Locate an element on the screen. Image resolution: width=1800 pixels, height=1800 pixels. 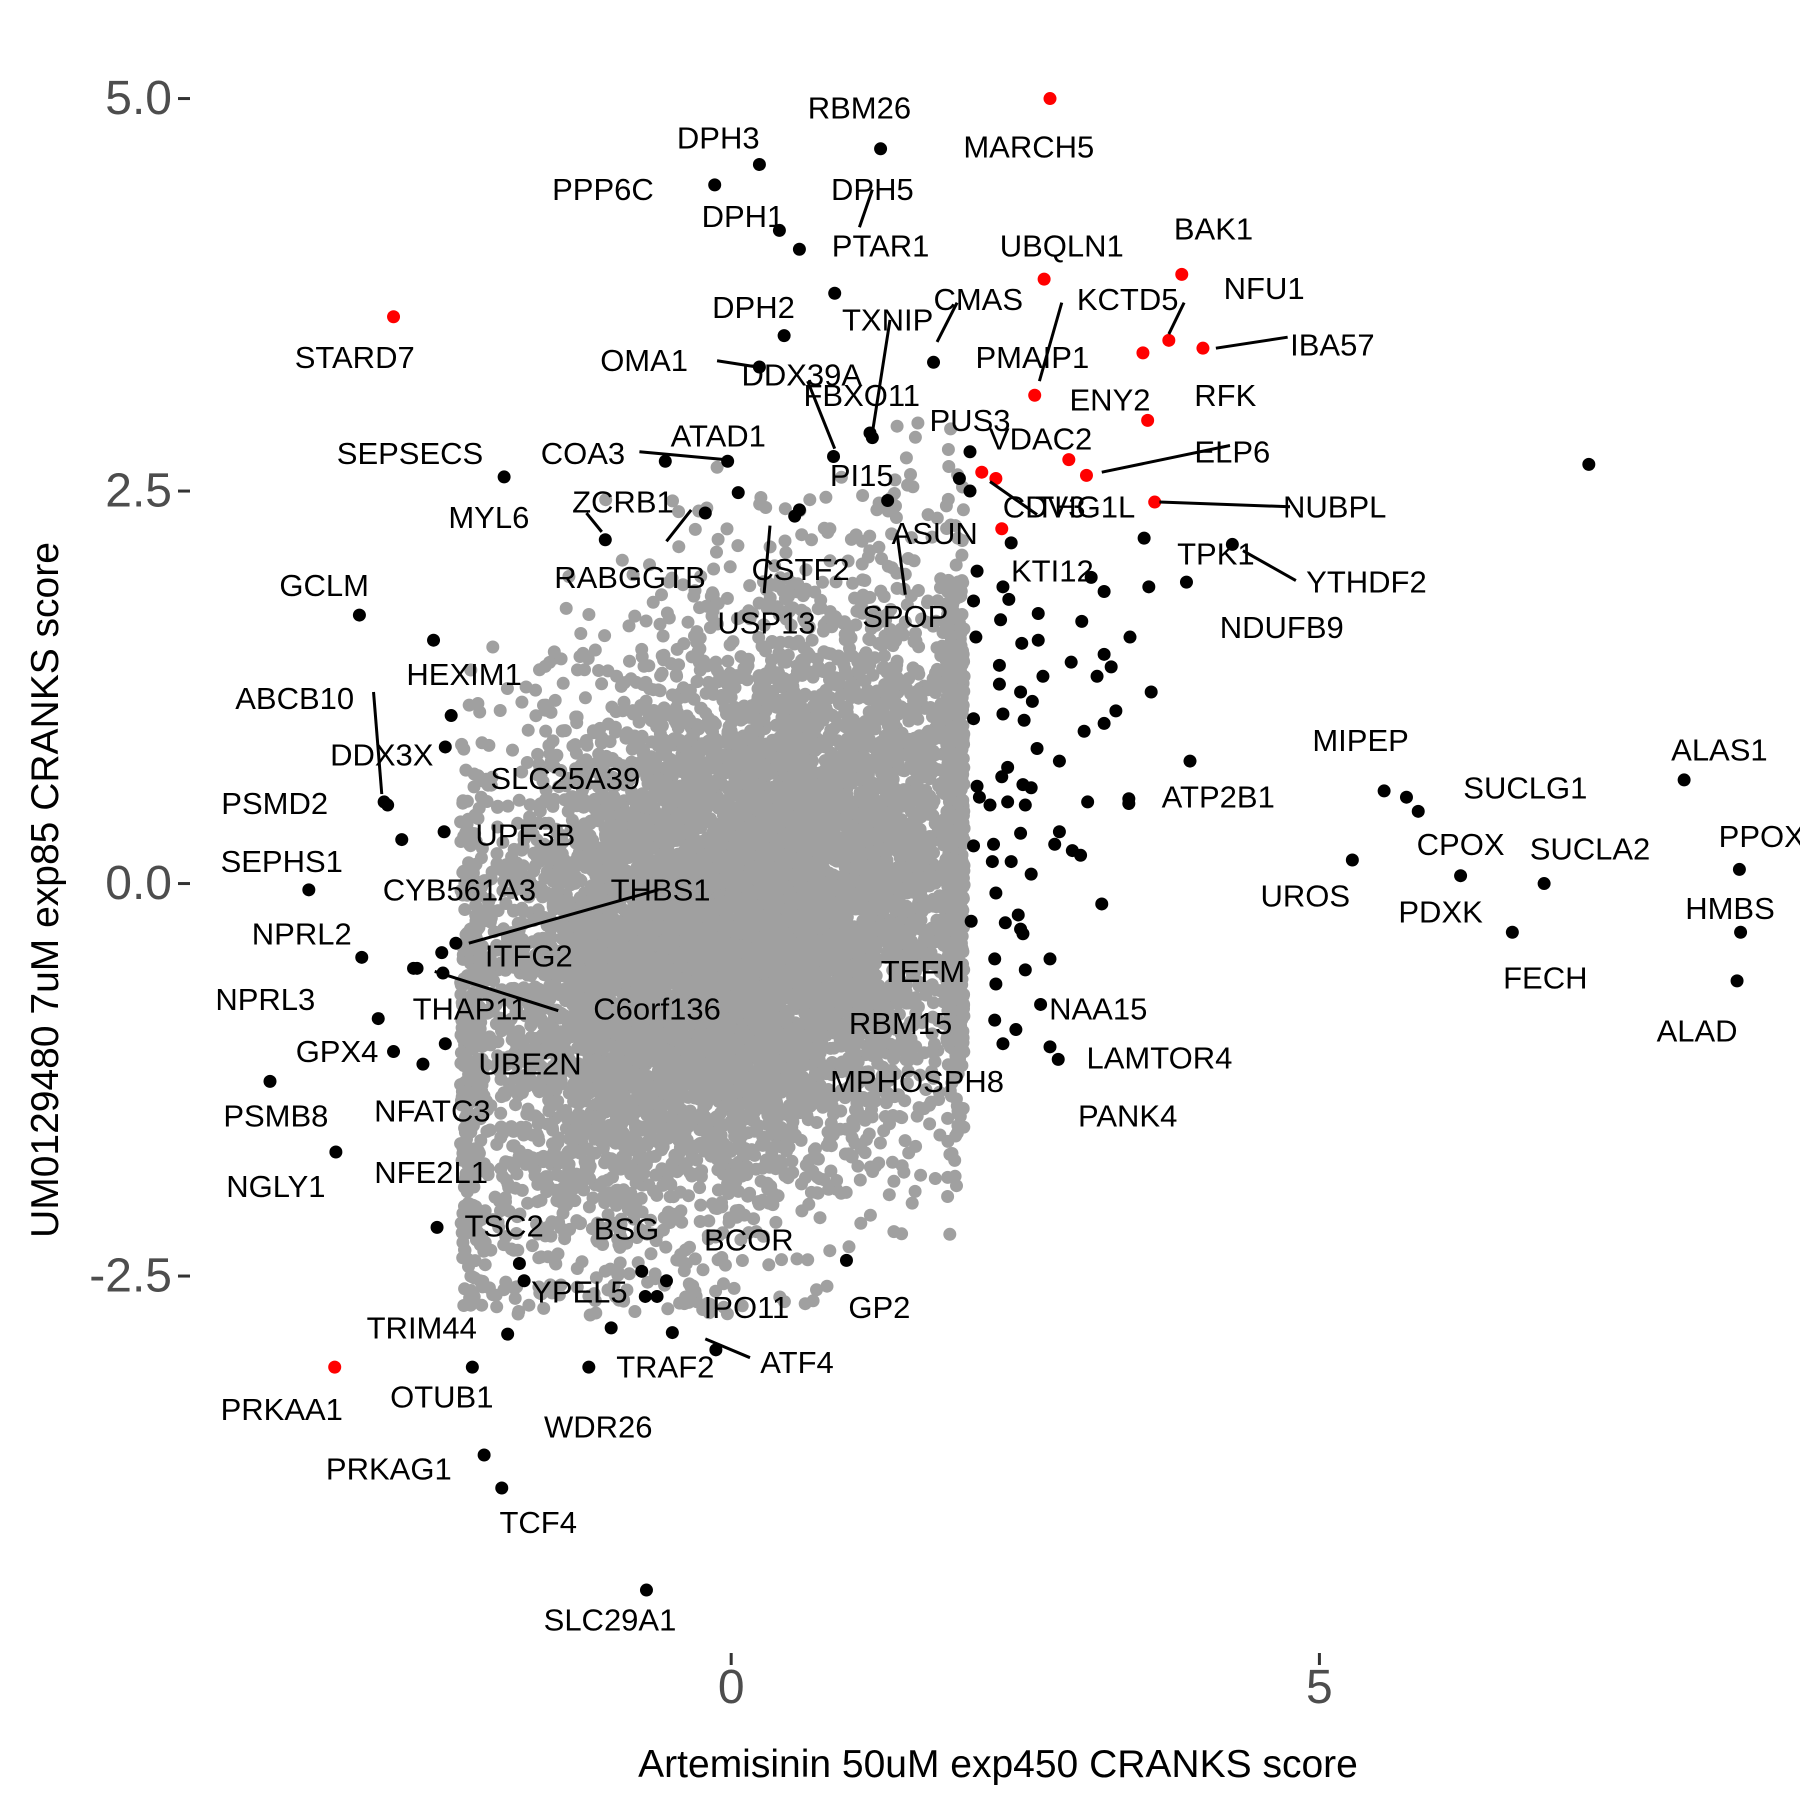
background-points is located at coordinates (712, 869).